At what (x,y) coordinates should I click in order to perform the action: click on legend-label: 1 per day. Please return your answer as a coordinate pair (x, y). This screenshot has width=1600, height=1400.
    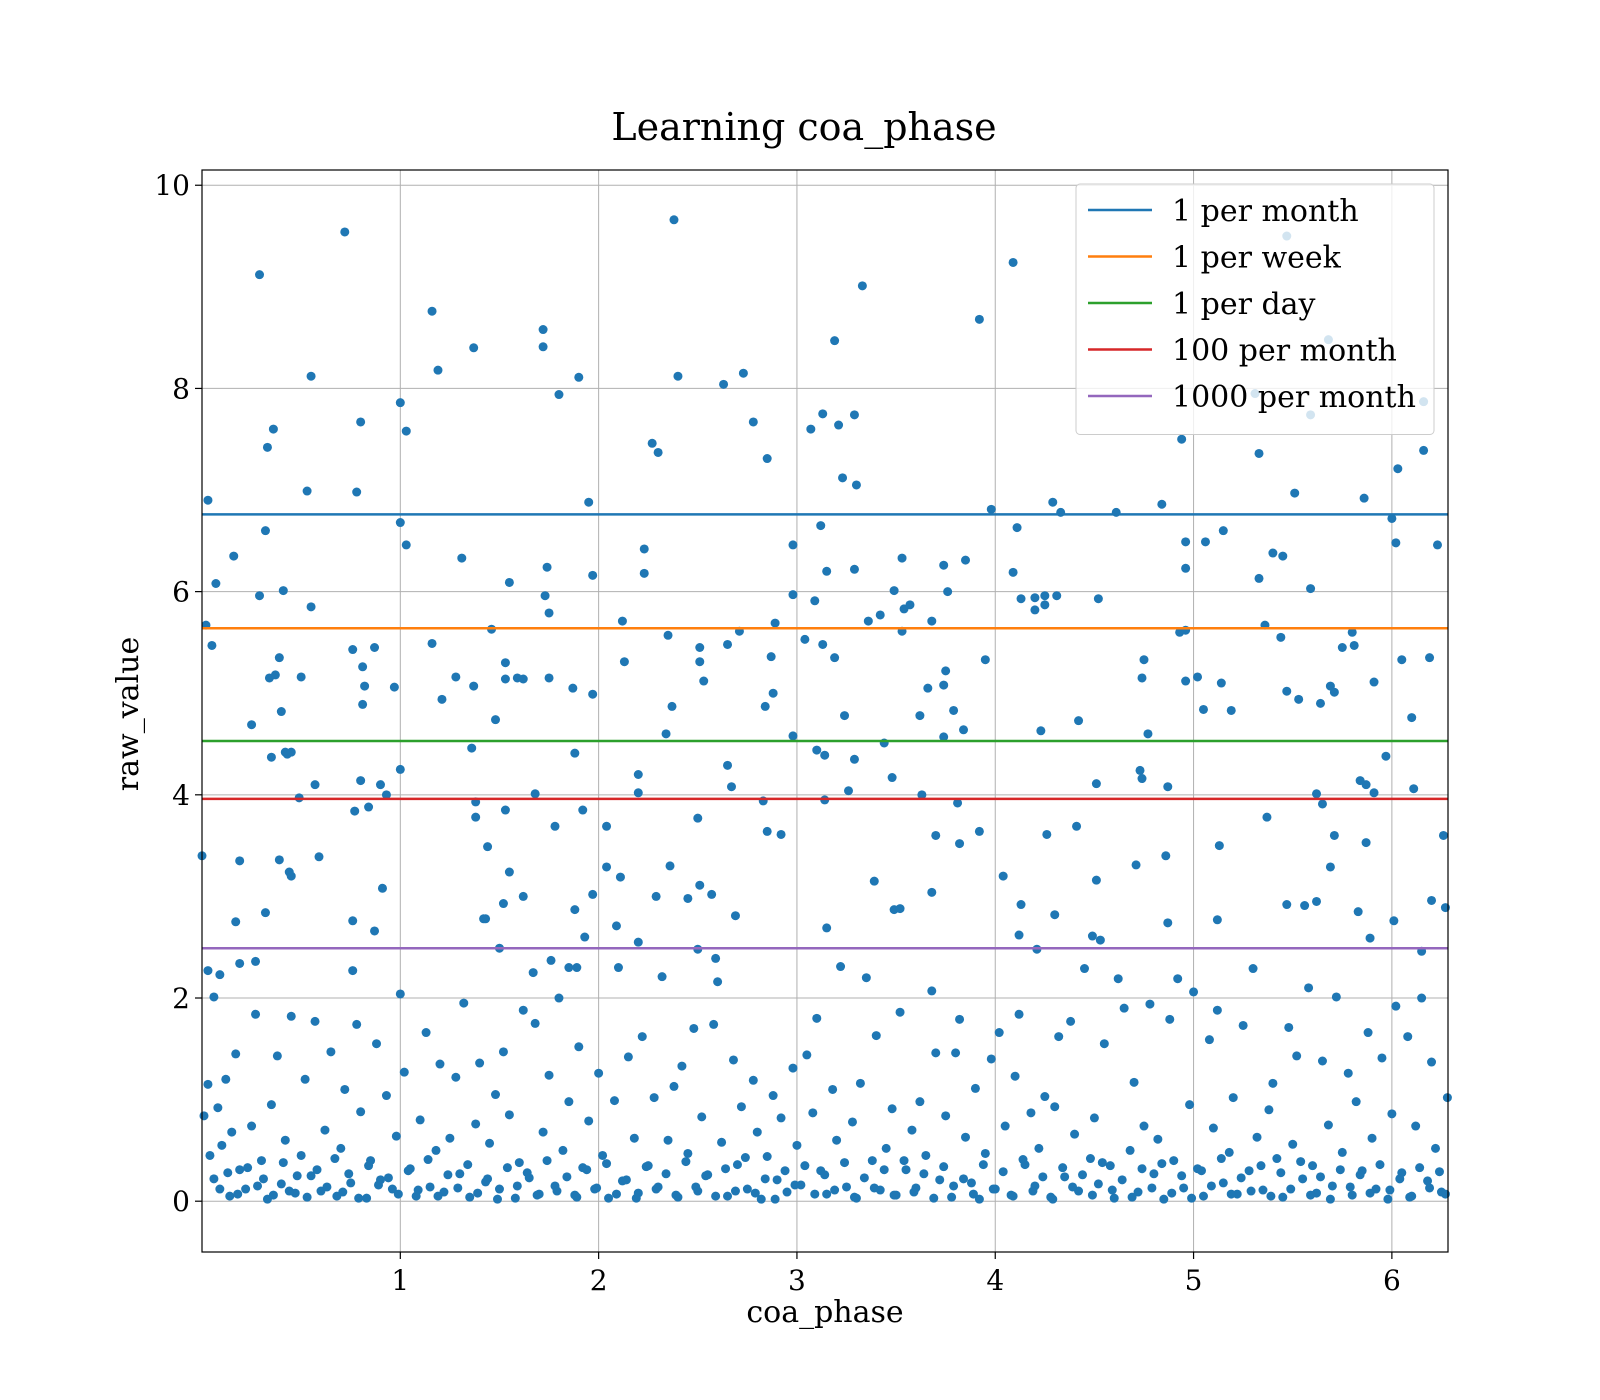
    Looking at the image, I should click on (1244, 304).